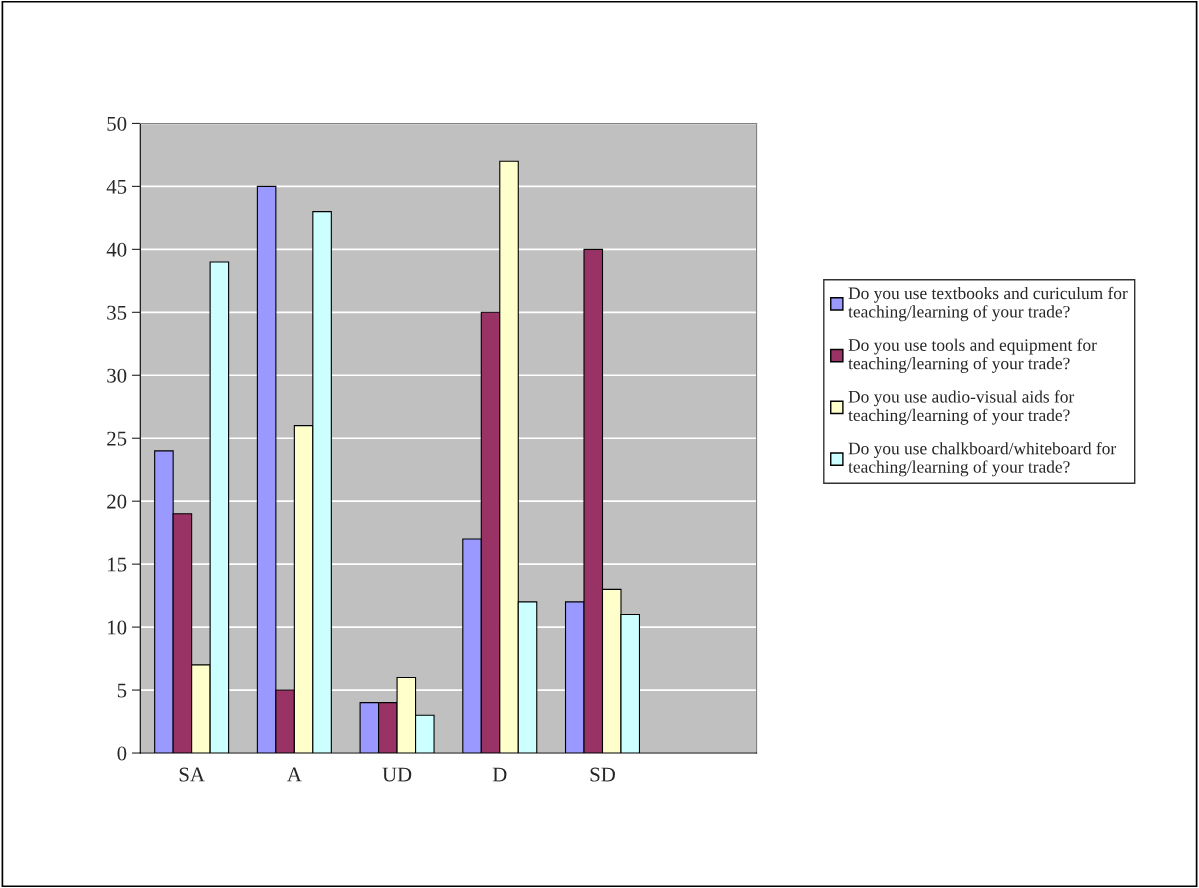  I want to click on x-tick-label: A, so click(294, 774).